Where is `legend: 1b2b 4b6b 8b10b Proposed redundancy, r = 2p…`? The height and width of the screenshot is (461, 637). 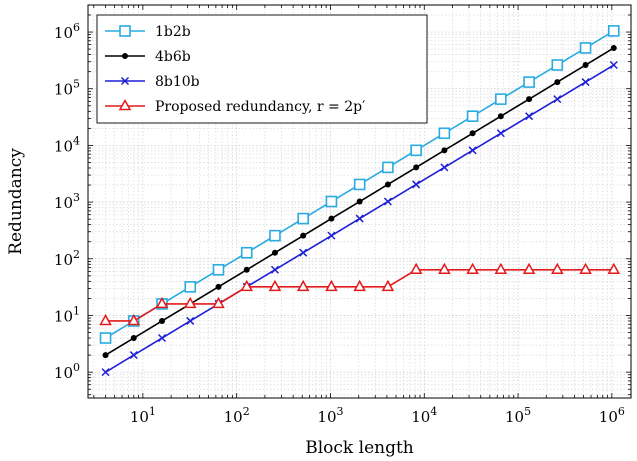 legend: 1b2b 4b6b 8b10b Proposed redundancy, r = 2p… is located at coordinates (262, 69).